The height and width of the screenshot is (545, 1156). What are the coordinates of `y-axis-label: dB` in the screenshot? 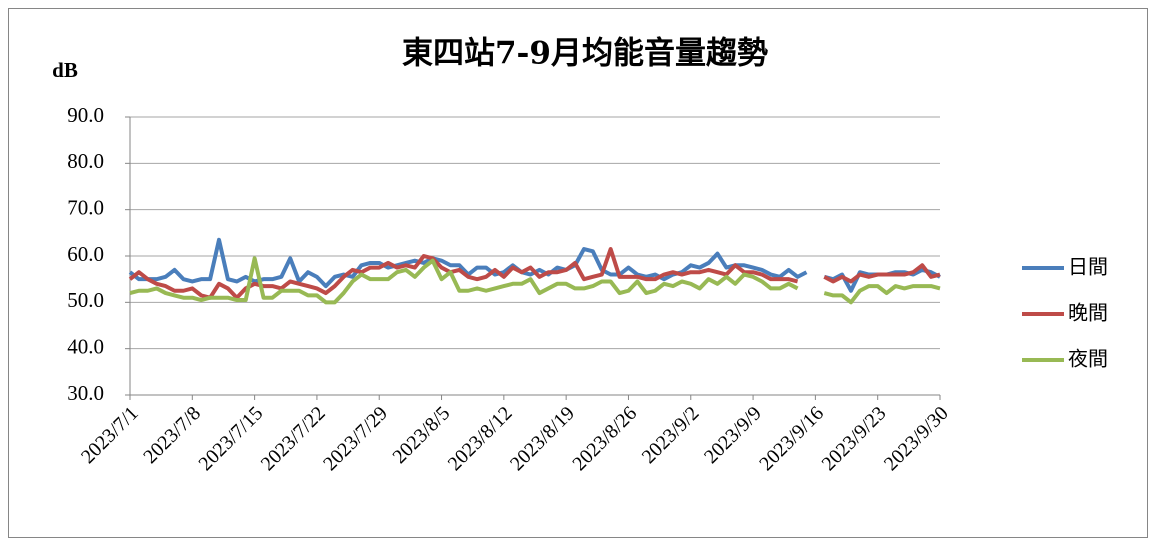 It's located at (65, 70).